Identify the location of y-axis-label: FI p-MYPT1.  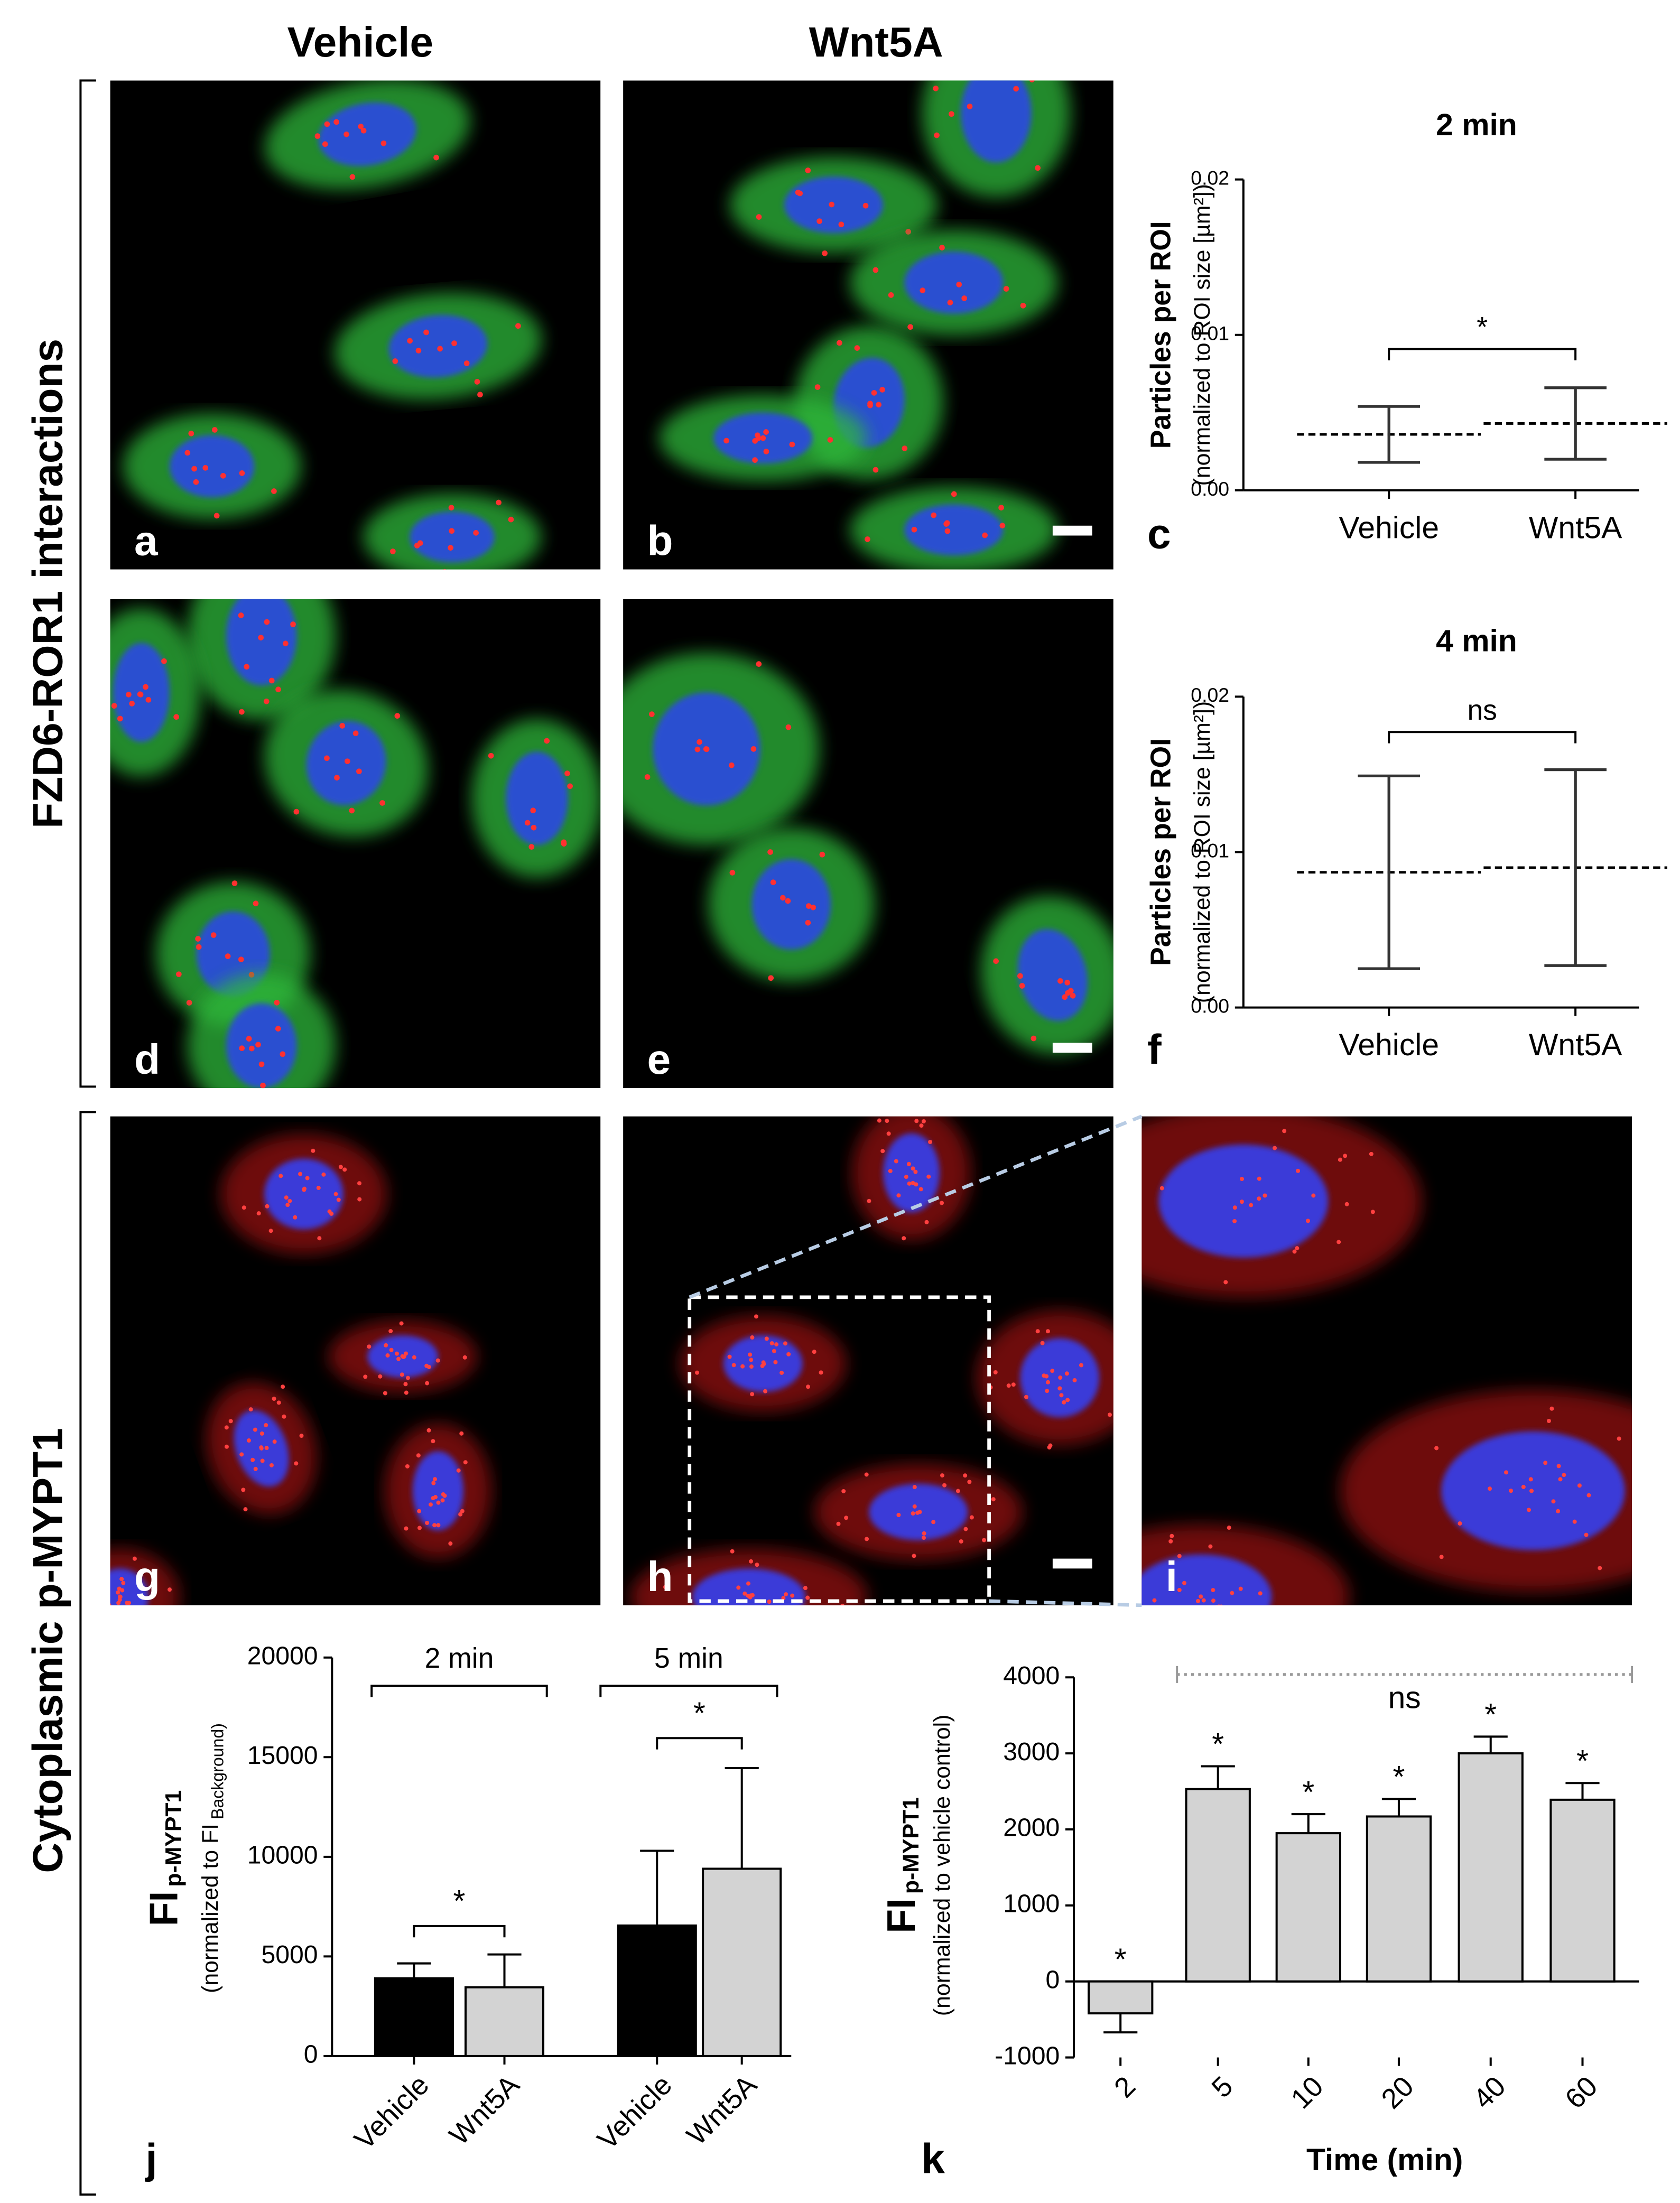
(901, 1865).